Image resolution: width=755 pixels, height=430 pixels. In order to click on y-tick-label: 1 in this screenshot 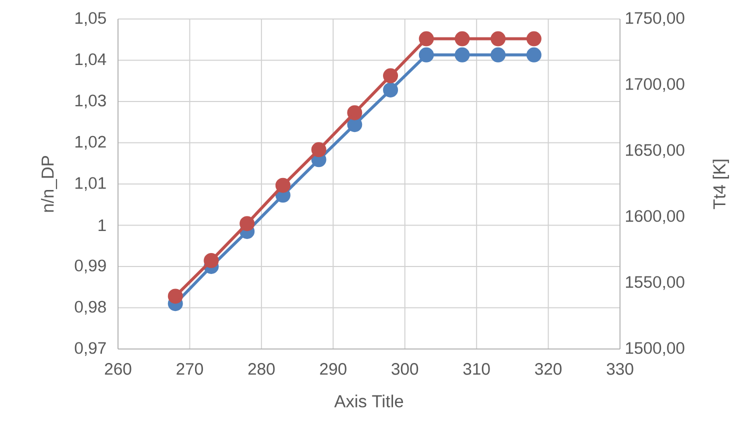, I will do `click(102, 225)`.